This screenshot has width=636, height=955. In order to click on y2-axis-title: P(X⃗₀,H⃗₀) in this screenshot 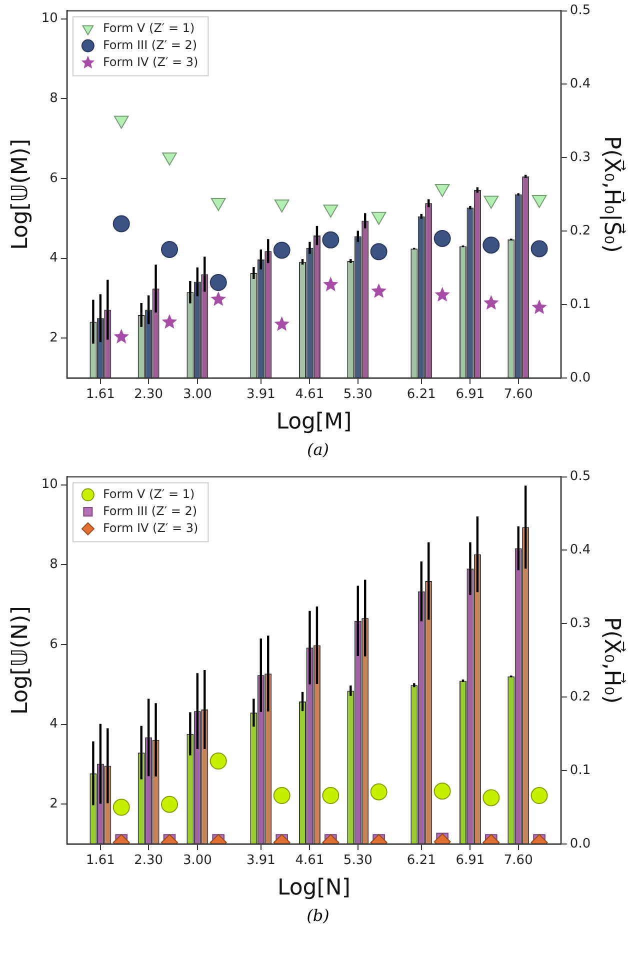, I will do `click(612, 660)`.